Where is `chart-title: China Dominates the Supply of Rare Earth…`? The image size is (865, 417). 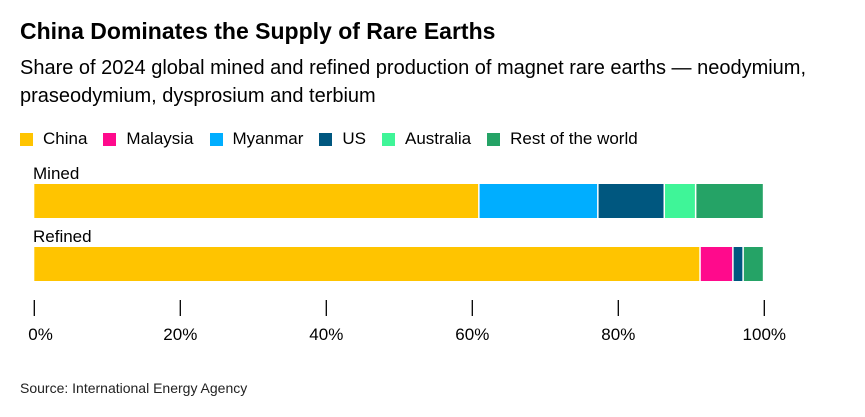 chart-title: China Dominates the Supply of Rare Earth… is located at coordinates (258, 31).